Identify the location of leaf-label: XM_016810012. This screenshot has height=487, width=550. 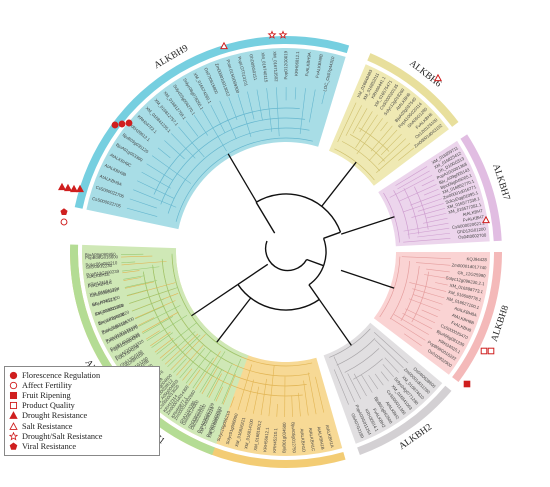
(258, 435).